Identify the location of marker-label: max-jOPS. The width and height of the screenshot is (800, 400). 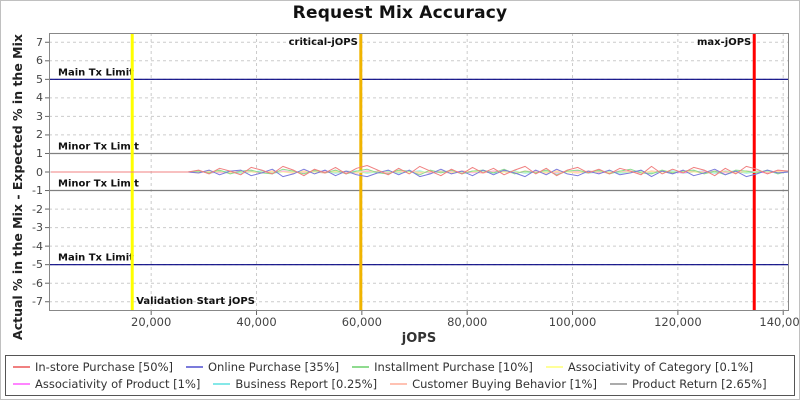
(724, 42).